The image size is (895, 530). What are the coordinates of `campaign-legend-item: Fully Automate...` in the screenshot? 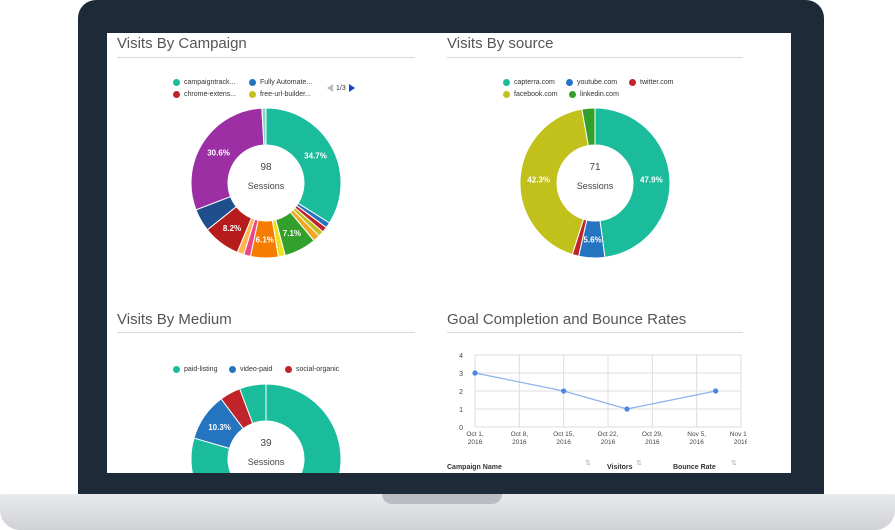 It's located at (280, 82).